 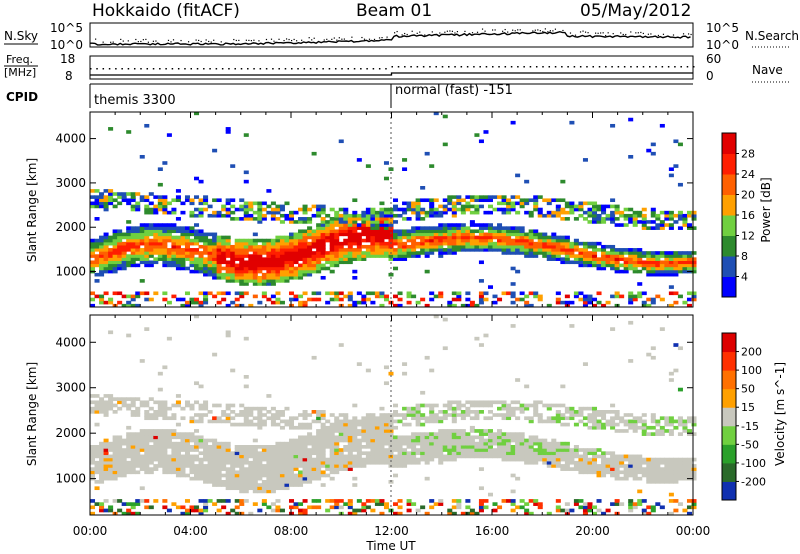 I want to click on power-colorbar-swatch, so click(x=729, y=164).